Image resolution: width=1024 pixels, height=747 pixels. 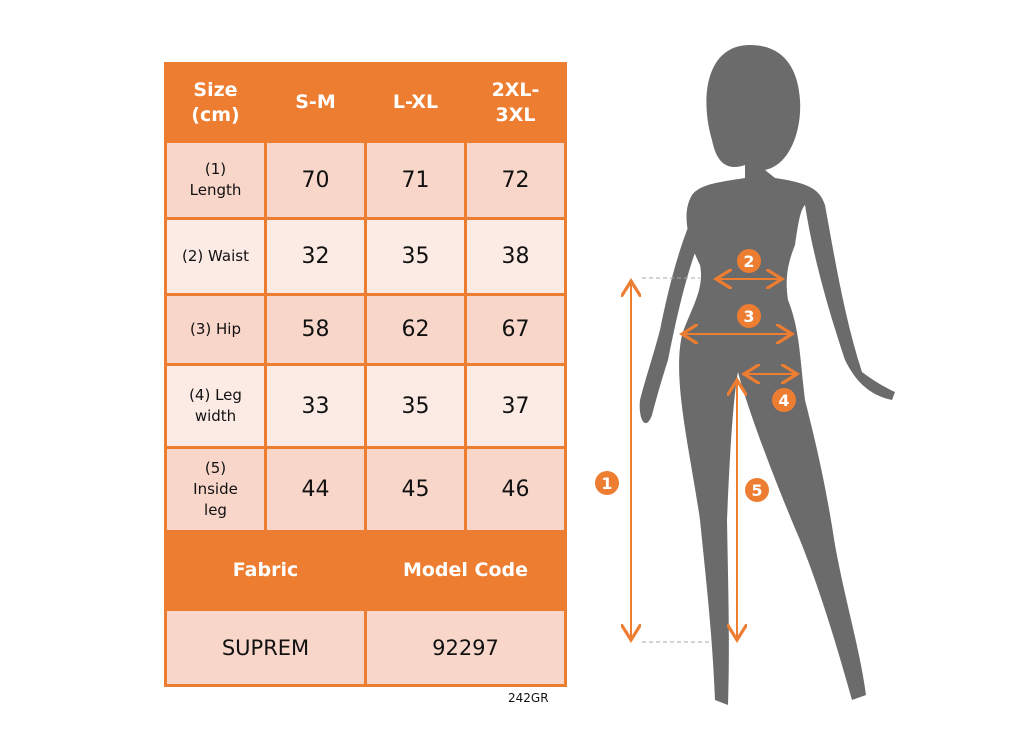 What do you see at coordinates (315, 256) in the screenshot?
I see `cell-value: 32` at bounding box center [315, 256].